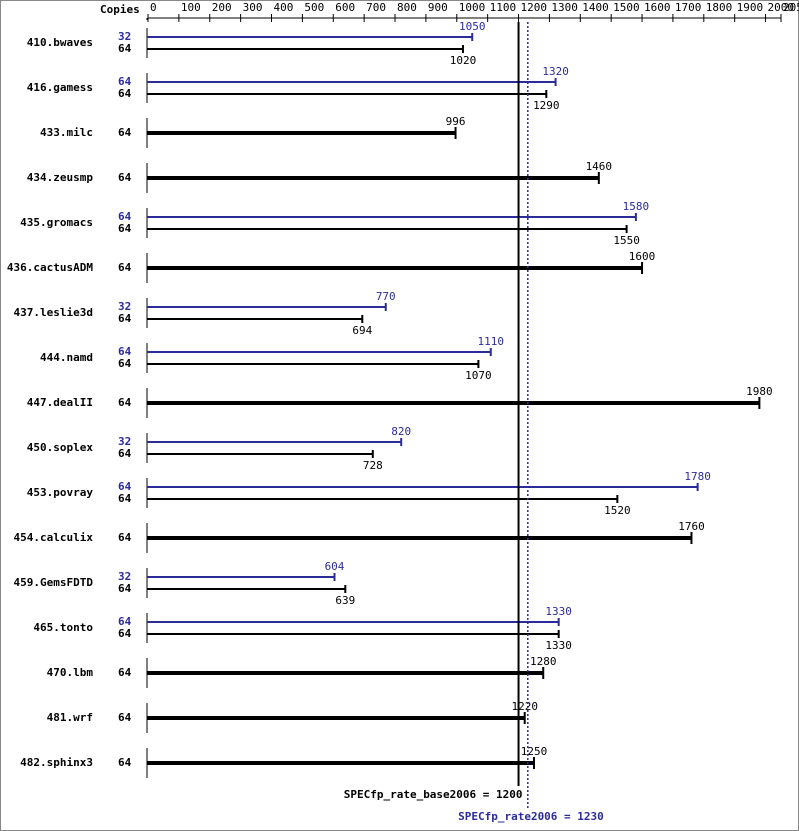 The width and height of the screenshot is (799, 831). I want to click on benchmark-name: 416.gamess, so click(60, 87).